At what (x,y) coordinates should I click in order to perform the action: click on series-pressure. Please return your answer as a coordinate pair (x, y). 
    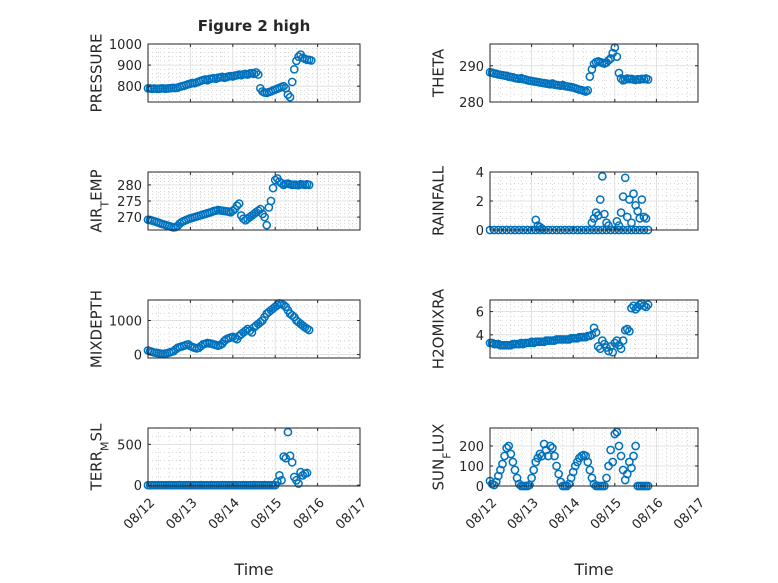
    Looking at the image, I should click on (229, 76).